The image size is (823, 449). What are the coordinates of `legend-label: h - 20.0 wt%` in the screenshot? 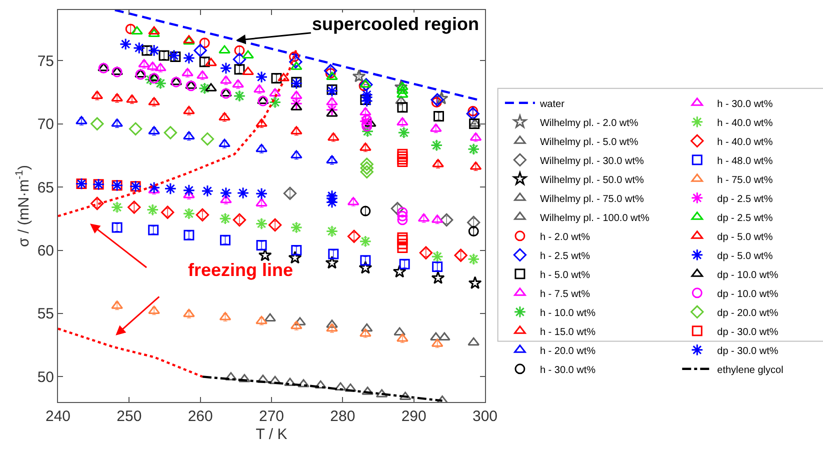 It's located at (568, 351).